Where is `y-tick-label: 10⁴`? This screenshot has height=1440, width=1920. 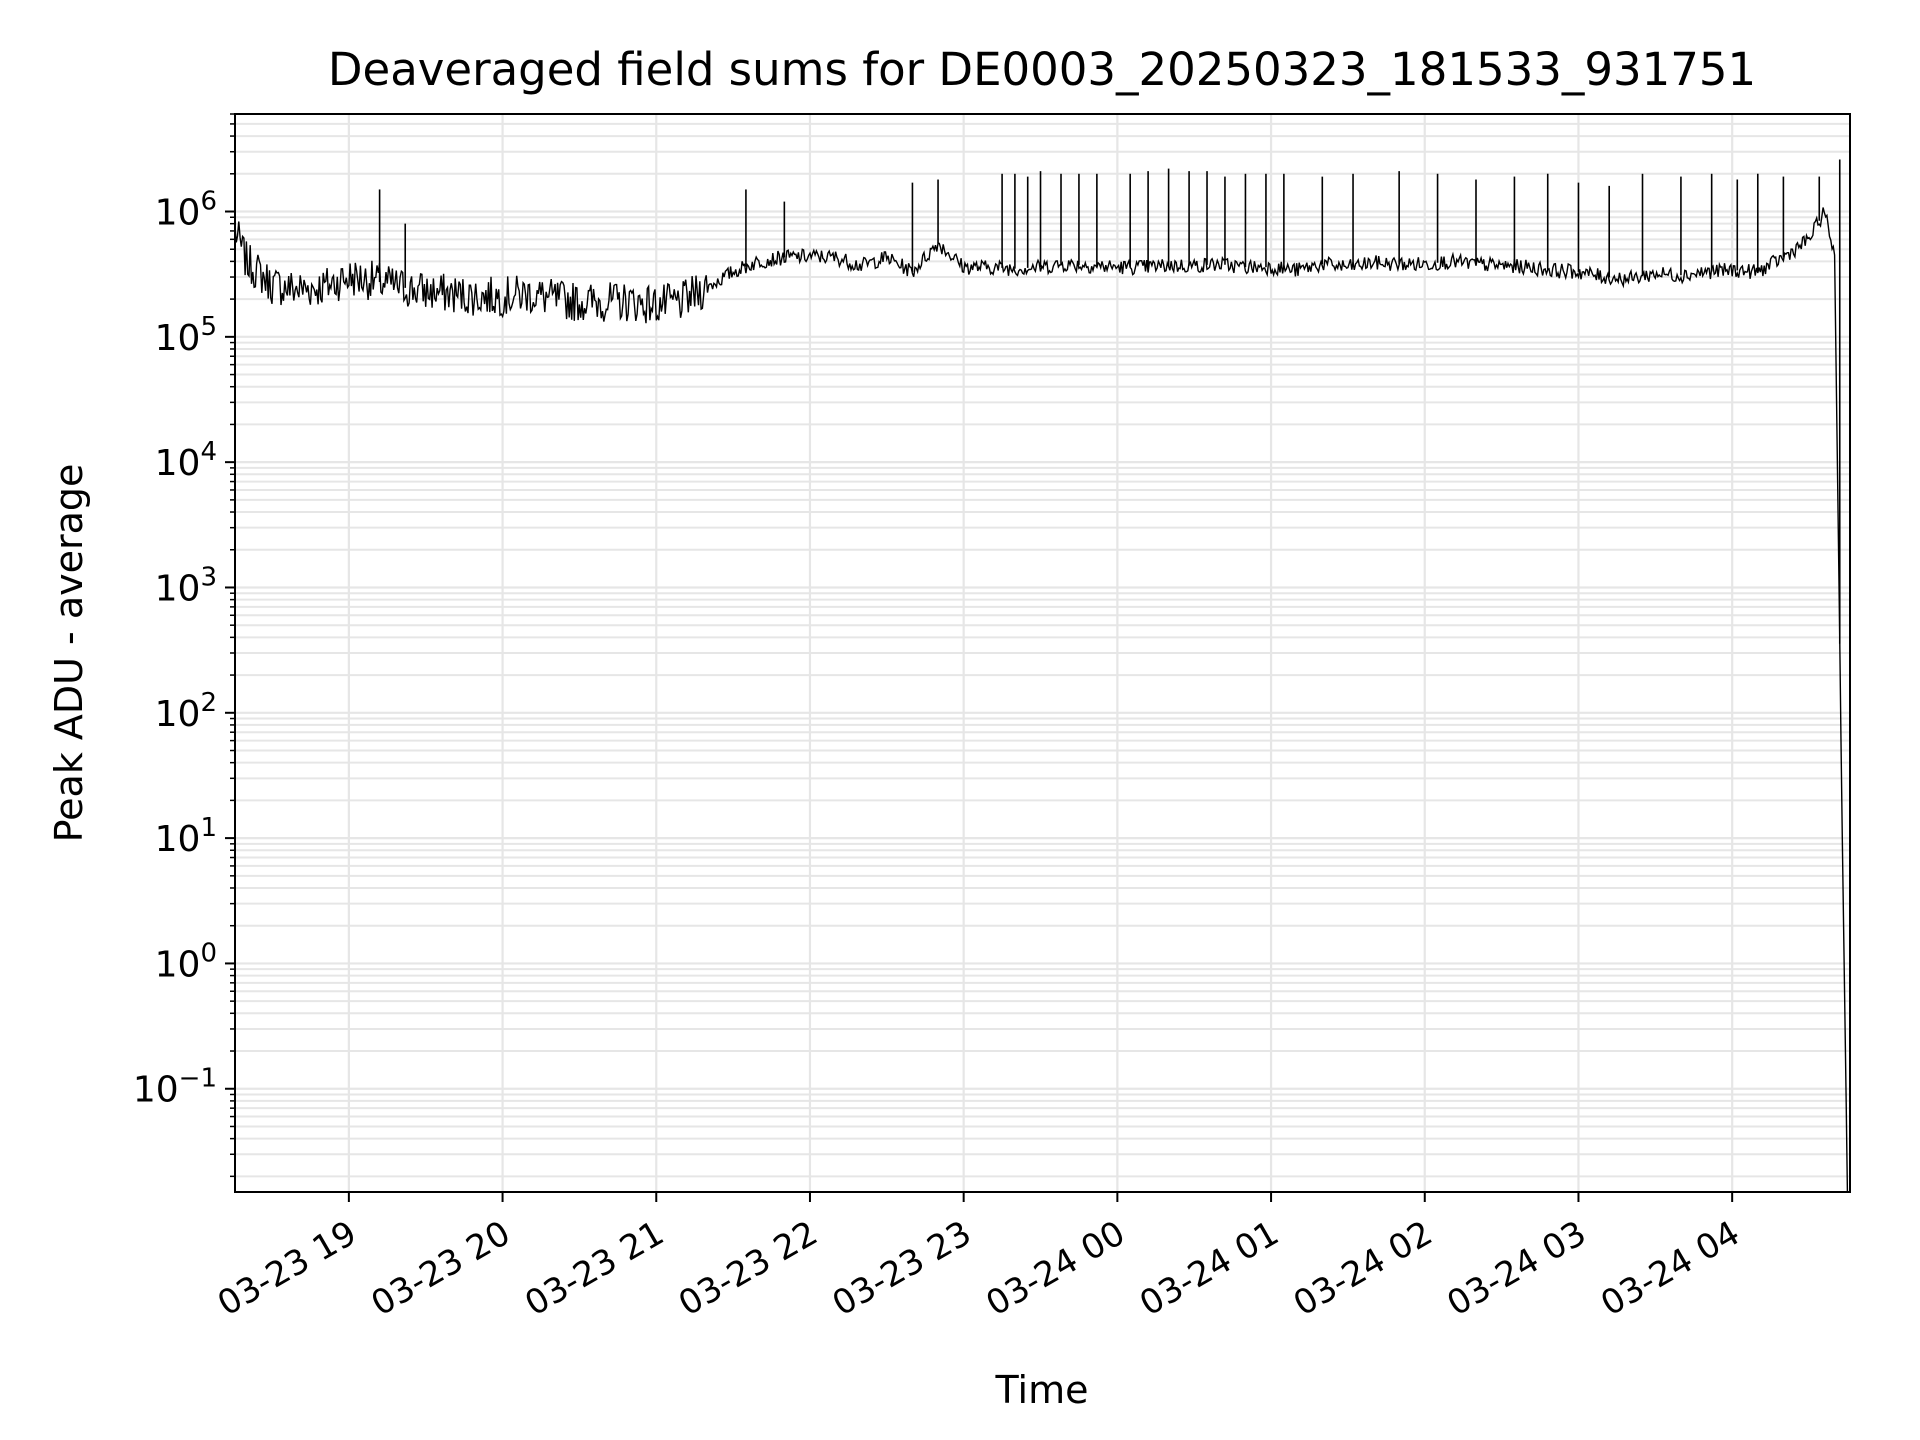
y-tick-label: 10⁴ is located at coordinates (186, 460).